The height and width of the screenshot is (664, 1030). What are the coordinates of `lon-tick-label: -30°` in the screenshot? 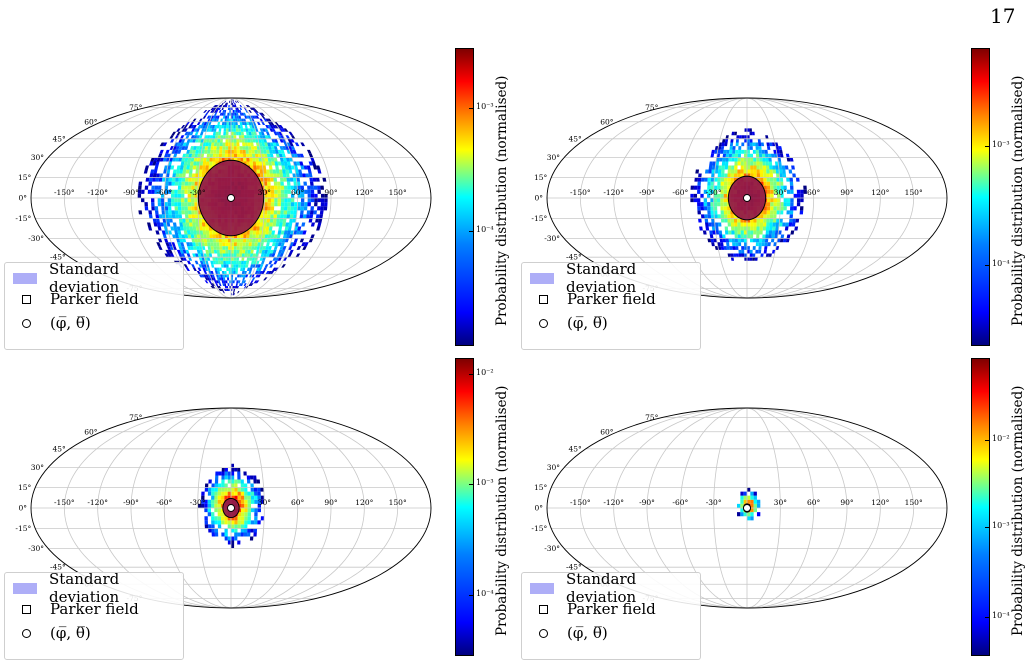 It's located at (714, 192).